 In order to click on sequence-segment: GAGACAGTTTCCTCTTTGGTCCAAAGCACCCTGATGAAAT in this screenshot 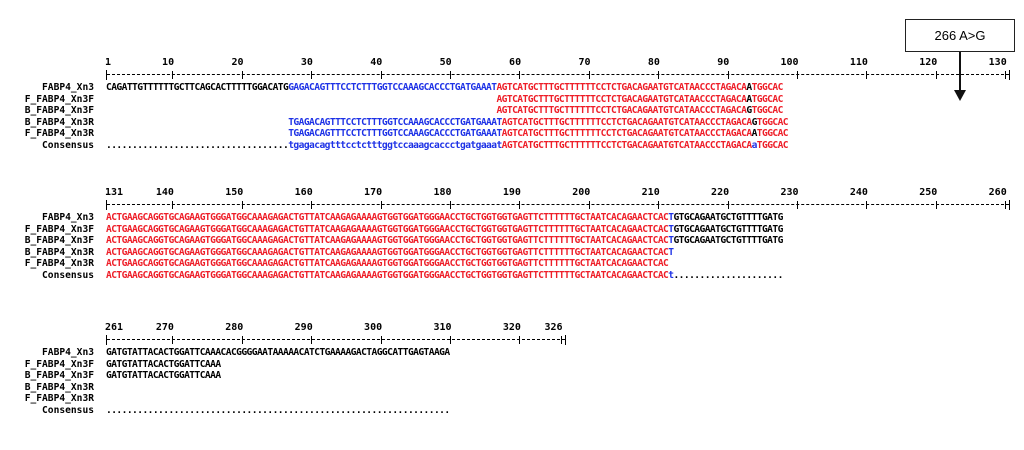, I will do `click(392, 87)`.